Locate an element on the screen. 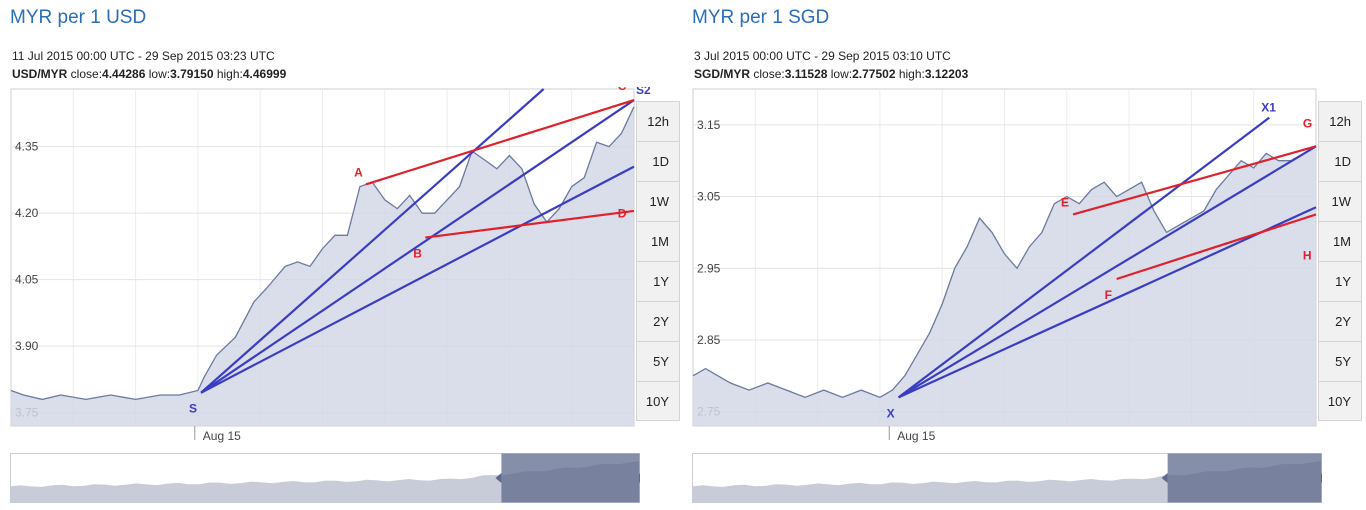  y-tick-label: 2.95 is located at coordinates (709, 268).